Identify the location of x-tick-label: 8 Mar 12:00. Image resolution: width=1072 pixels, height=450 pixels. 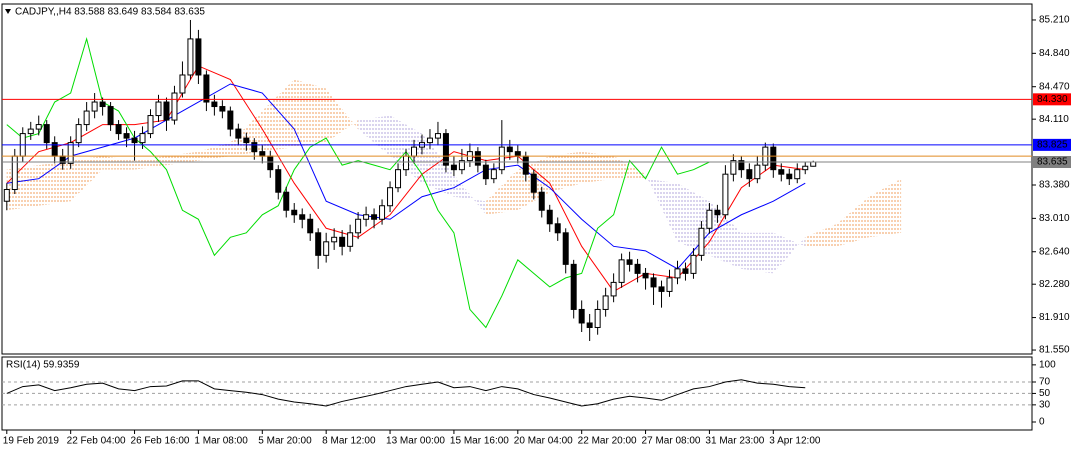
(349, 441).